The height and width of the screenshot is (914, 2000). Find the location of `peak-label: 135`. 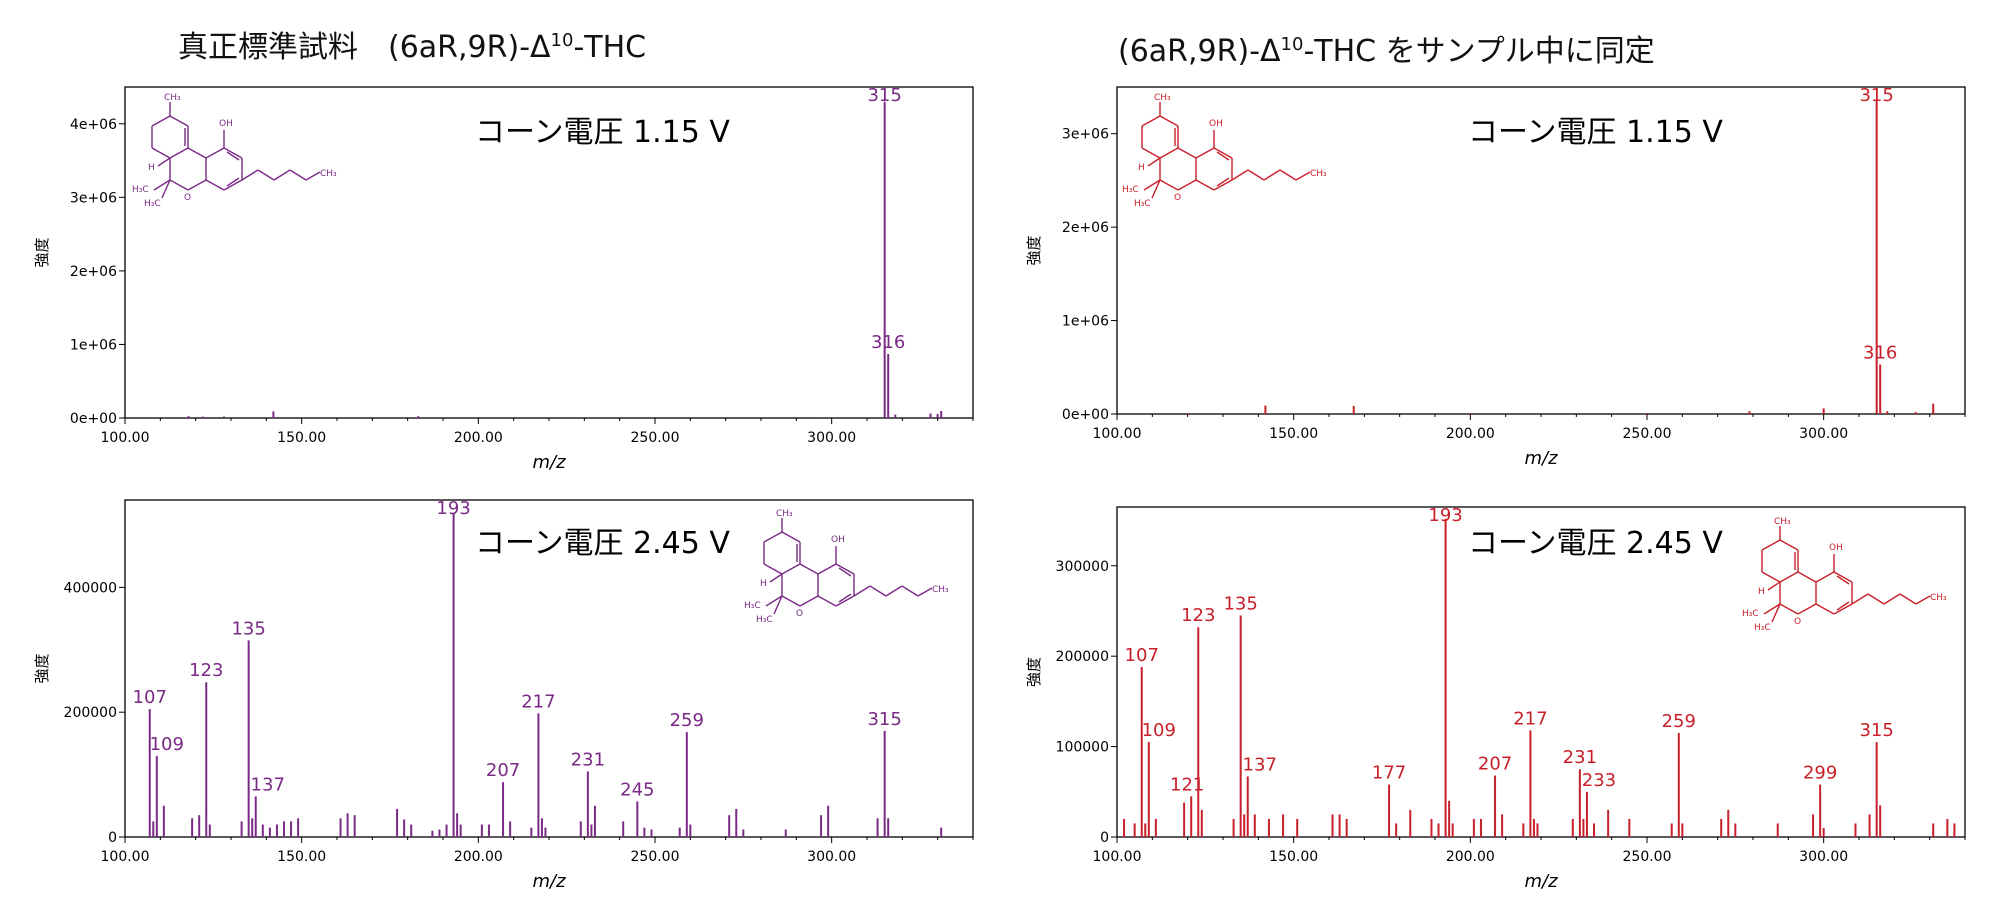

peak-label: 135 is located at coordinates (248, 628).